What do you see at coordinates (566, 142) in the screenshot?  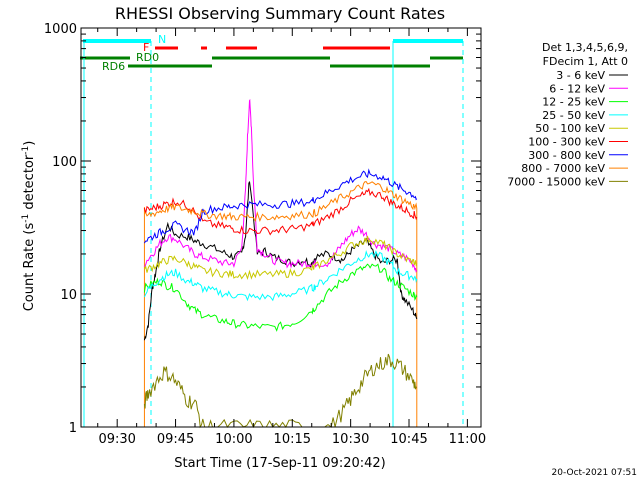 I see `legend-label: 100 - 300 keV` at bounding box center [566, 142].